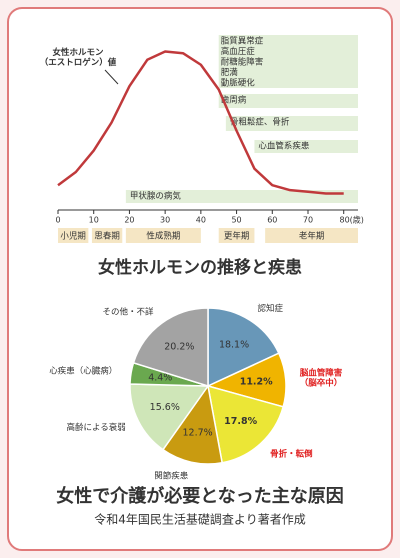 This screenshot has width=400, height=558. Describe the element at coordinates (165, 407) in the screenshot. I see `value-label: 15.6%` at that location.